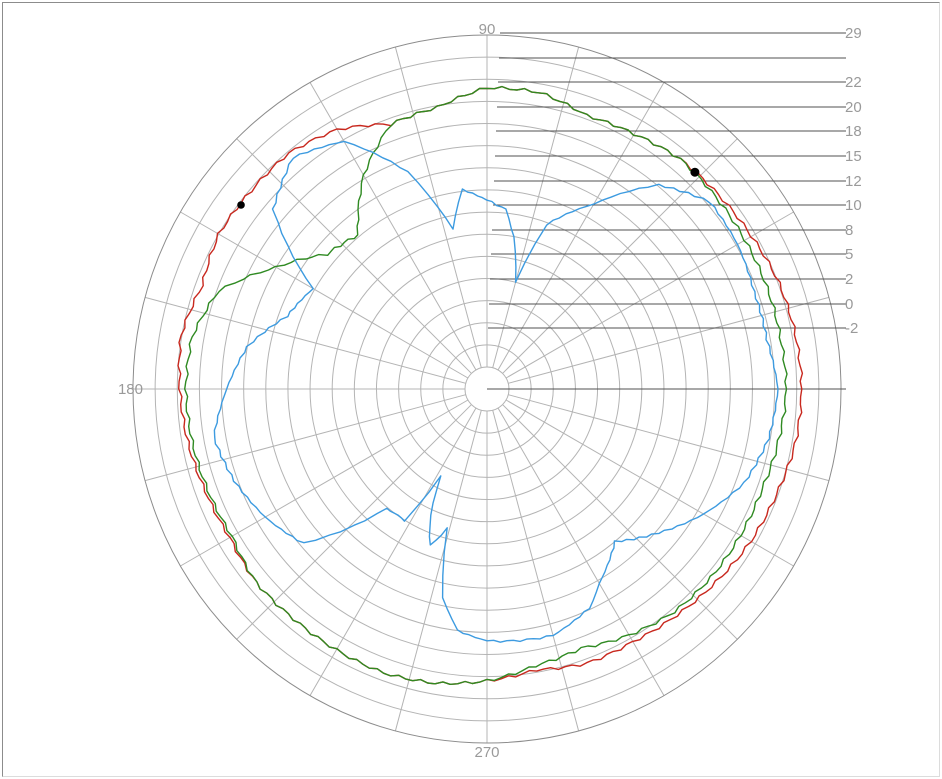 The image size is (942, 779). What do you see at coordinates (853, 33) in the screenshot?
I see `radial-tick-label: 29` at bounding box center [853, 33].